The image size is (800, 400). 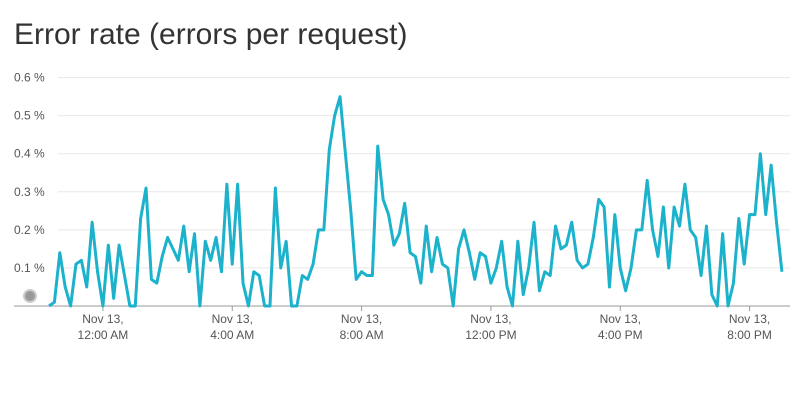 What do you see at coordinates (361, 327) in the screenshot?
I see `x-tick-label: Nov 13, 8:00 AM` at bounding box center [361, 327].